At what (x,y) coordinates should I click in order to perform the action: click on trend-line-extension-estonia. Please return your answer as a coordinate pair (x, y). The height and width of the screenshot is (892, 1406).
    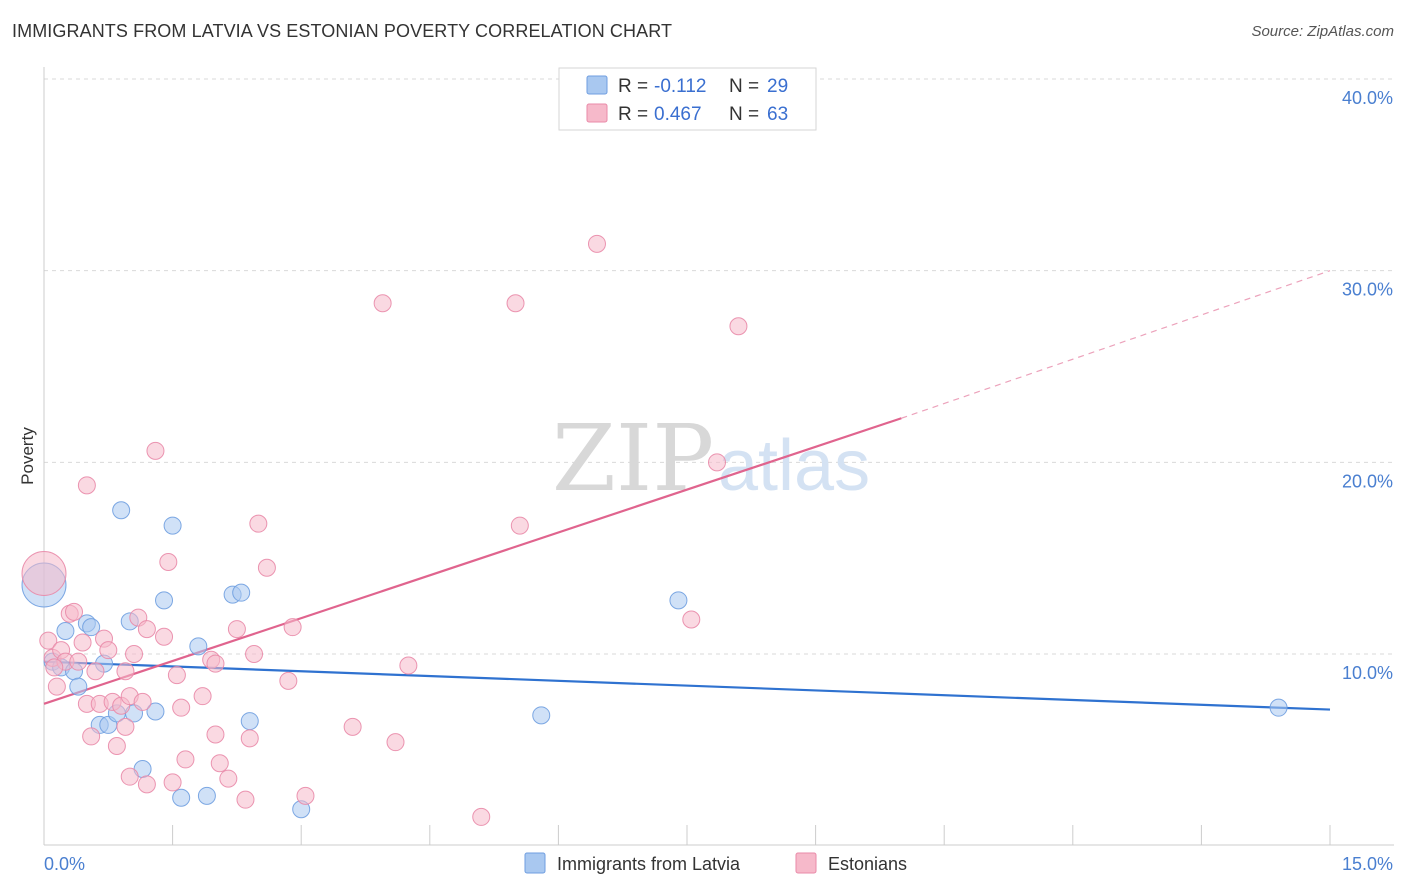
    Looking at the image, I should click on (1116, 344).